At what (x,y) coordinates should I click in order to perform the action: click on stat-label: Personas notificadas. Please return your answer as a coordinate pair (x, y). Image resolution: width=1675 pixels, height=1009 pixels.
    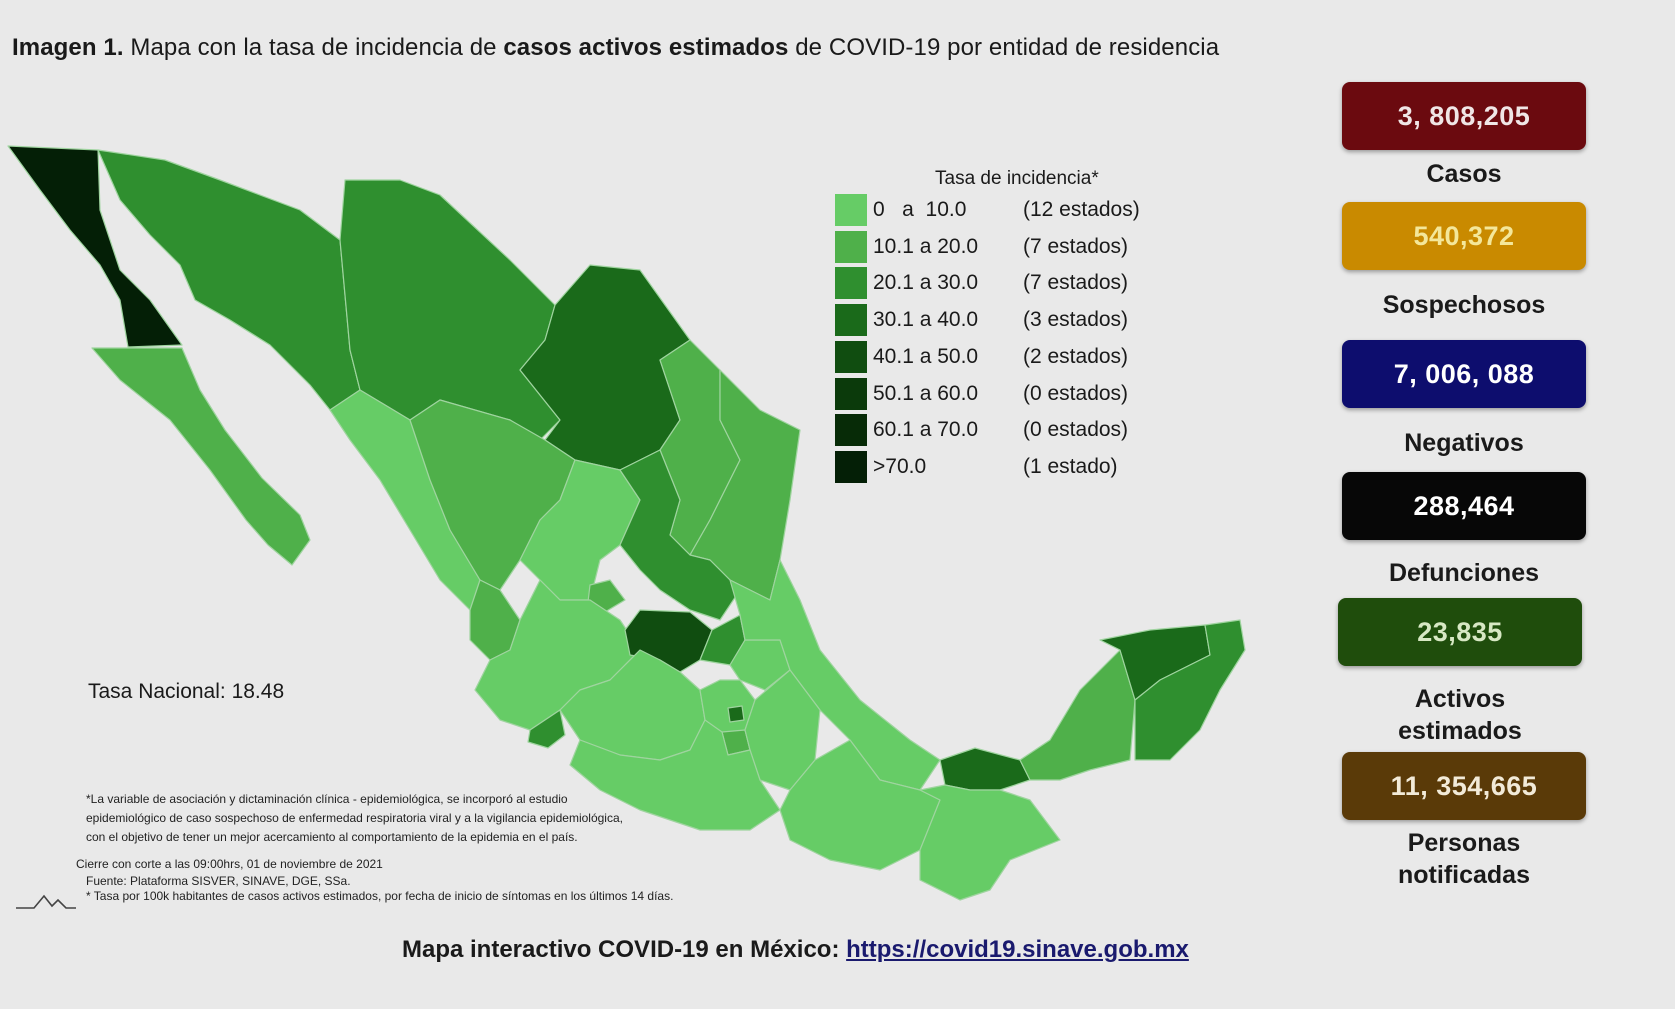
    Looking at the image, I should click on (1464, 859).